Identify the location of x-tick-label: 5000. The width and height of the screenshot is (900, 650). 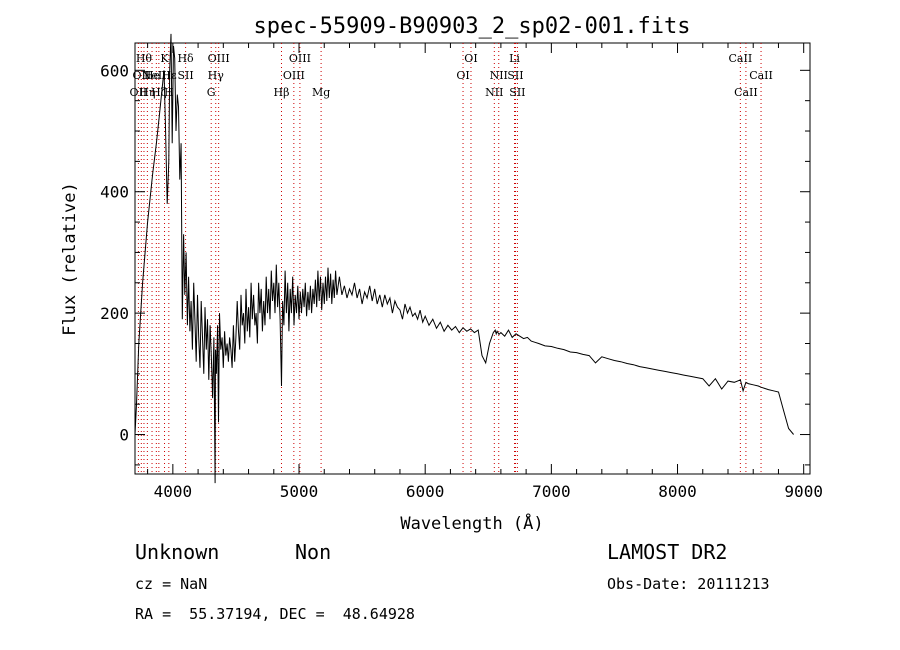
(299, 491).